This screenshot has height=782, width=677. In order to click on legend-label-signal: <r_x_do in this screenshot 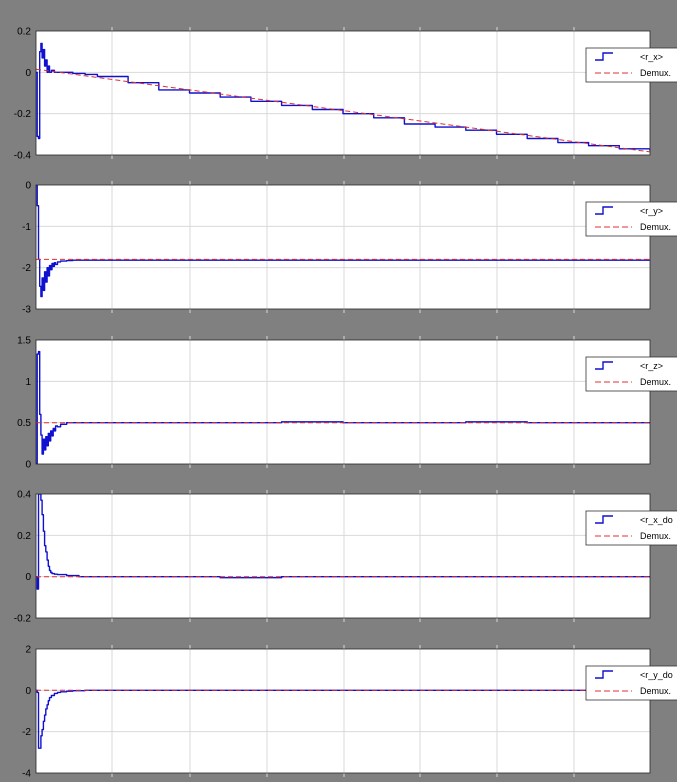, I will do `click(656, 520)`.